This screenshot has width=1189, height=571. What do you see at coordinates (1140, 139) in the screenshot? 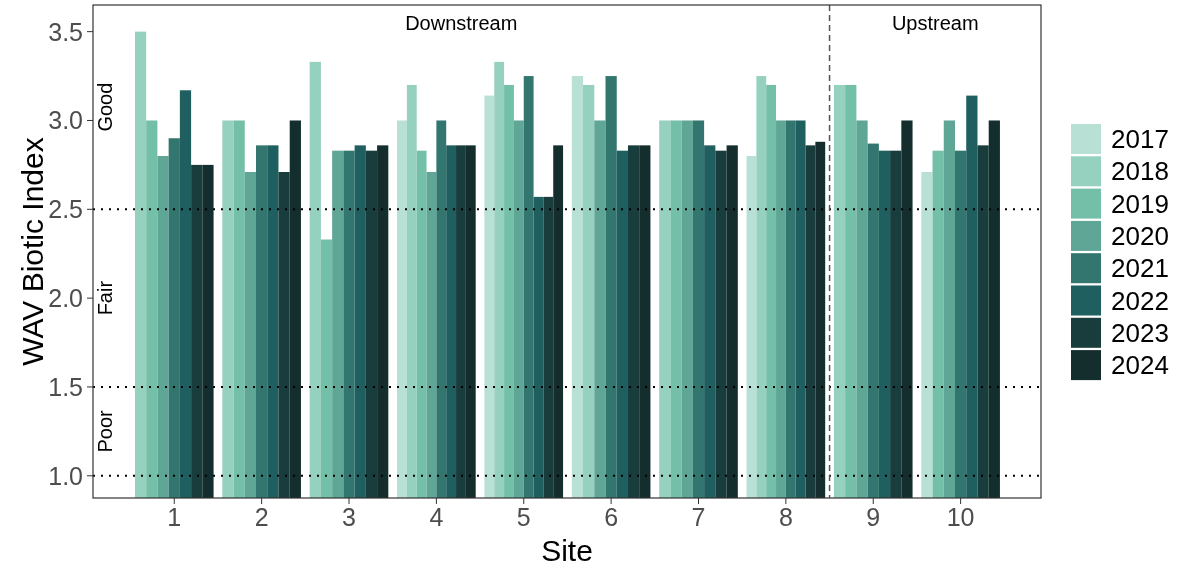
I see `legend-label: 2017` at bounding box center [1140, 139].